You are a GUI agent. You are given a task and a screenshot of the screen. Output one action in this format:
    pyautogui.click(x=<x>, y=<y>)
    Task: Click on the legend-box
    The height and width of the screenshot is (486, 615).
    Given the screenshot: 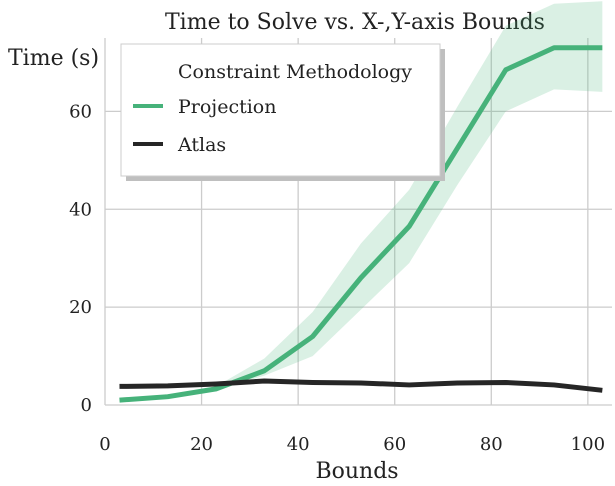 What is the action you would take?
    pyautogui.click(x=280, y=110)
    